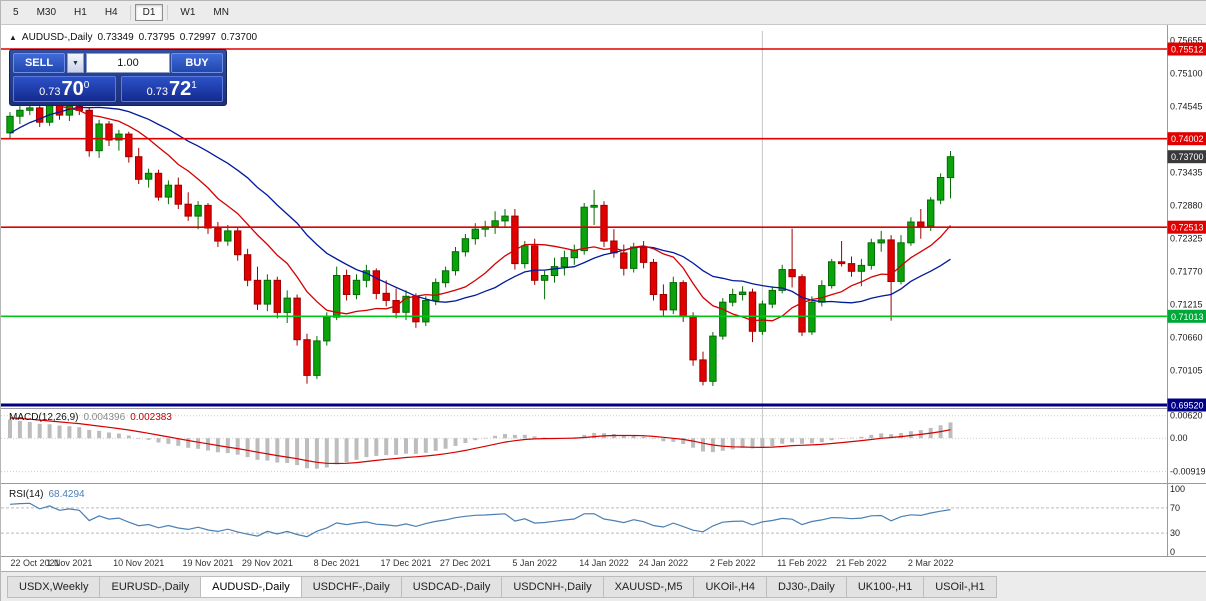 The height and width of the screenshot is (601, 1206). Describe the element at coordinates (197, 37) in the screenshot. I see `ohlc-low: 0.72997` at that location.